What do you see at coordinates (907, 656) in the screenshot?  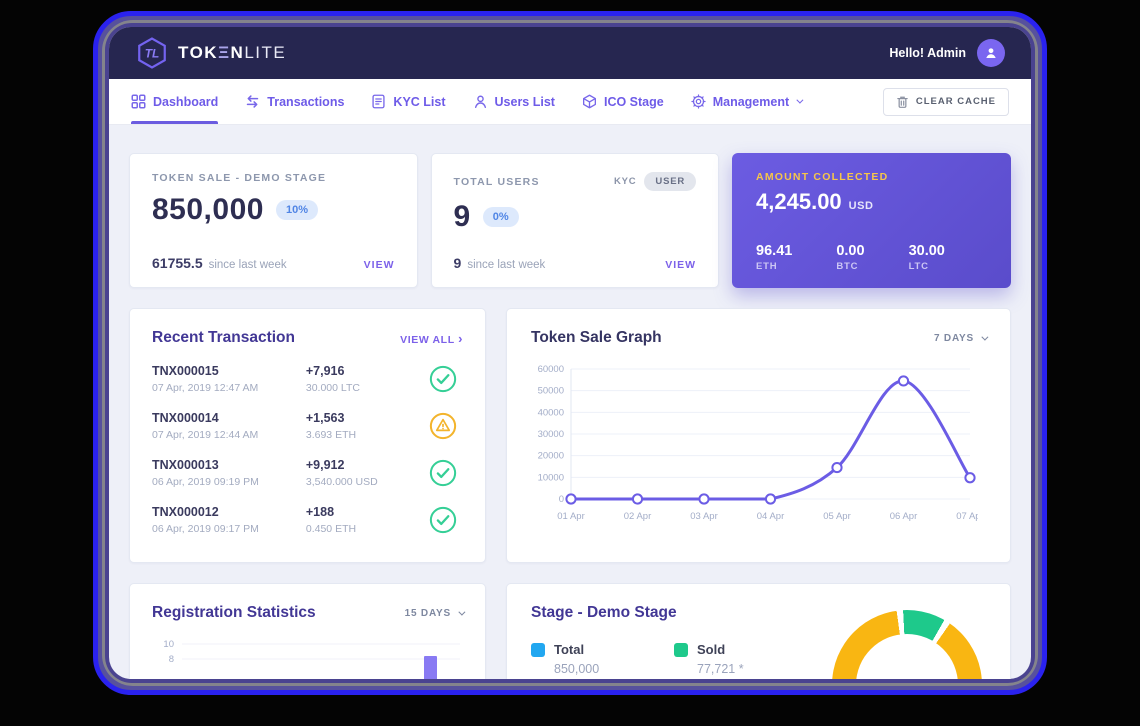 I see `donut-hole` at bounding box center [907, 656].